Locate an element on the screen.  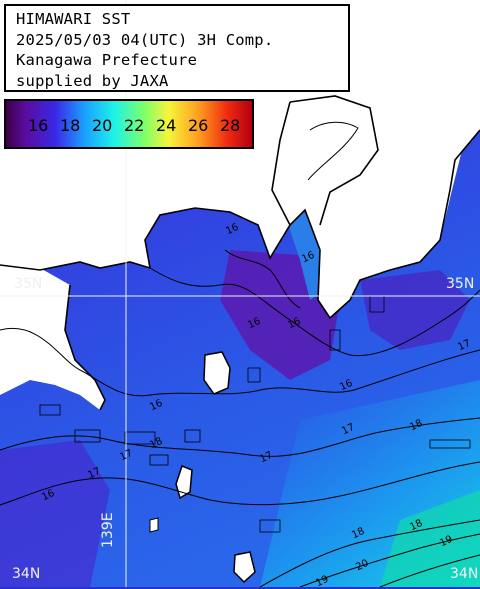
legend-tick: 26 is located at coordinates (198, 125).